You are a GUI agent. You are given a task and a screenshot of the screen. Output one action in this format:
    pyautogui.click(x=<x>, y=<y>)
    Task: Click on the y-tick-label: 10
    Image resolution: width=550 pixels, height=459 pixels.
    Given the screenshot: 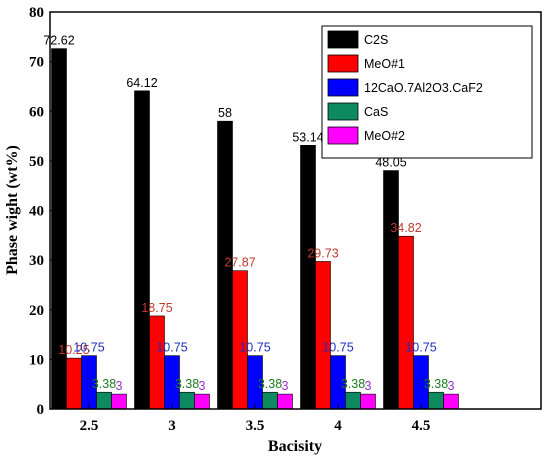 What is the action you would take?
    pyautogui.click(x=36, y=360)
    